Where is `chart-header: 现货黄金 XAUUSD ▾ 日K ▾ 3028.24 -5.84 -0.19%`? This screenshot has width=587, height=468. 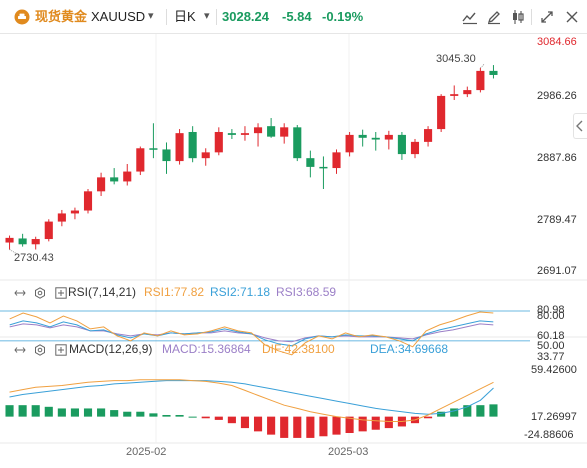
chart-header: 现货黄金 XAUUSD ▾ 日K ▾ 3028.24 -5.84 -0.19% is located at coordinates (293, 17).